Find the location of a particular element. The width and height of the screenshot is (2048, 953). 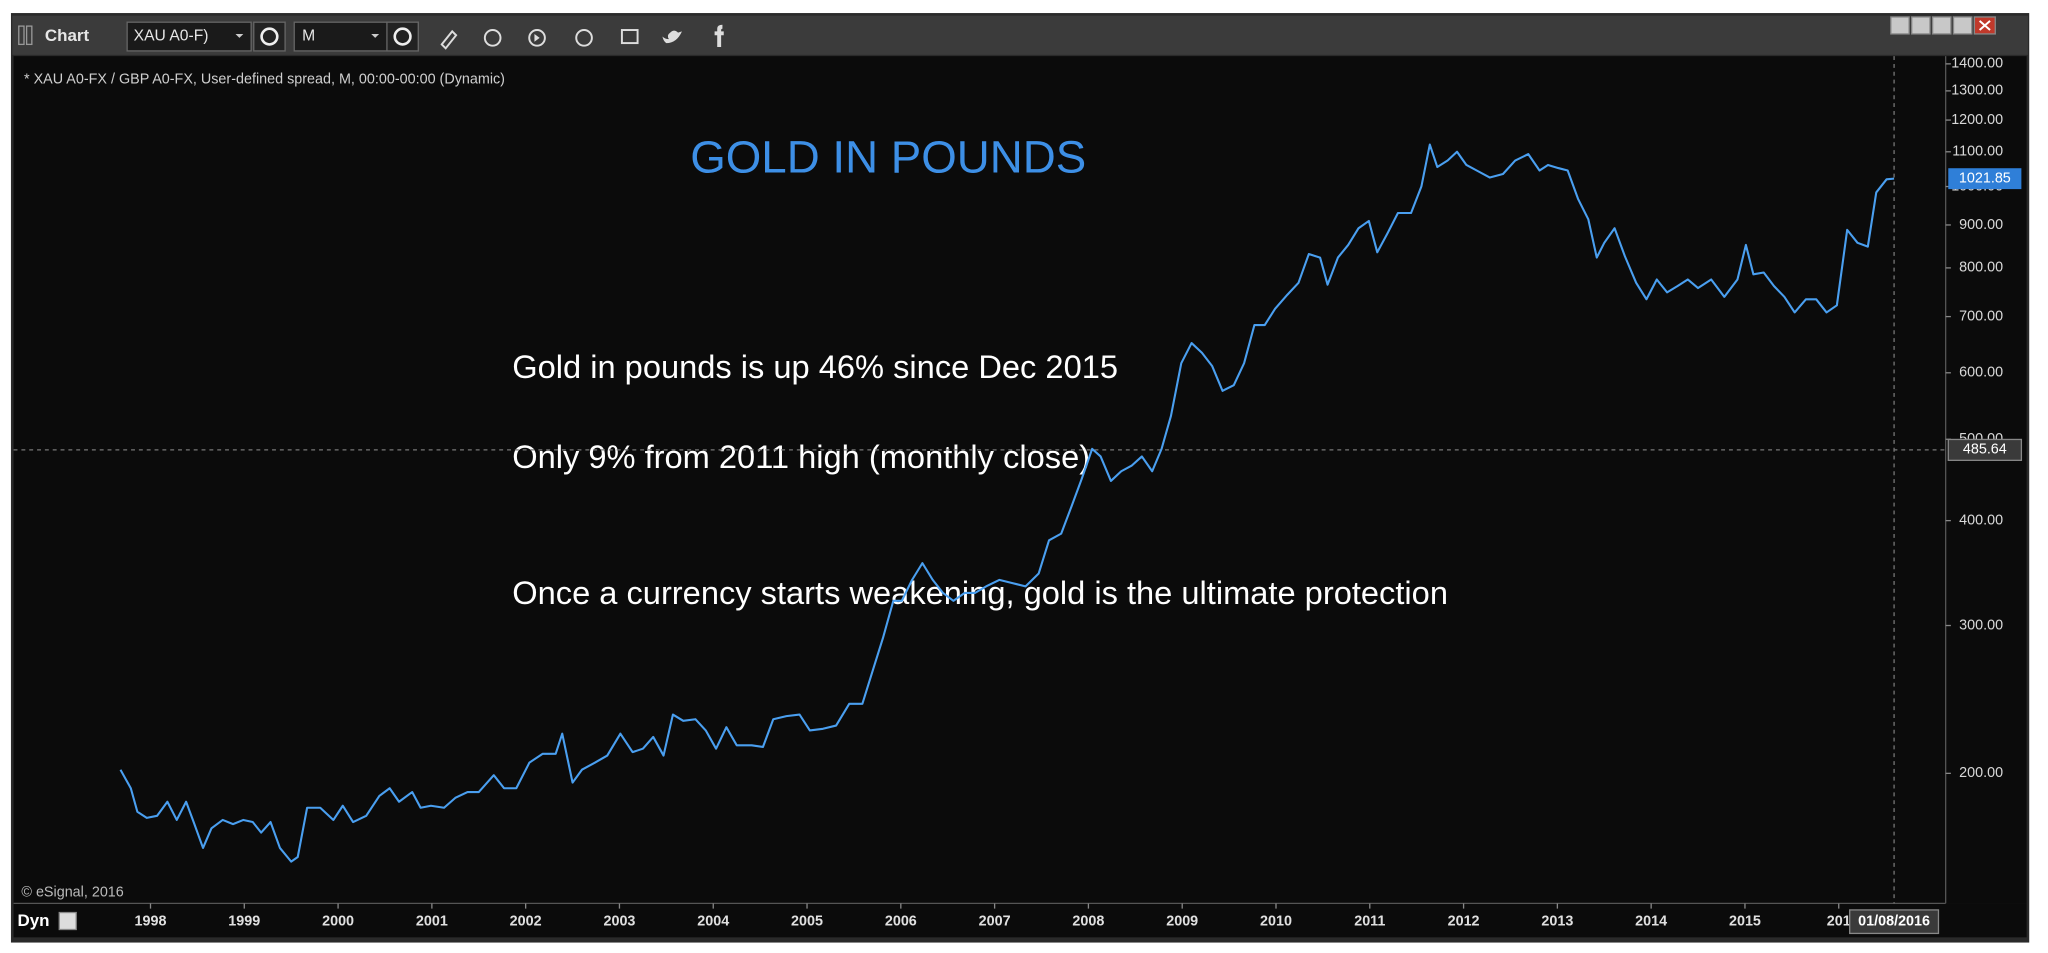

facebook-icon is located at coordinates (719, 35).